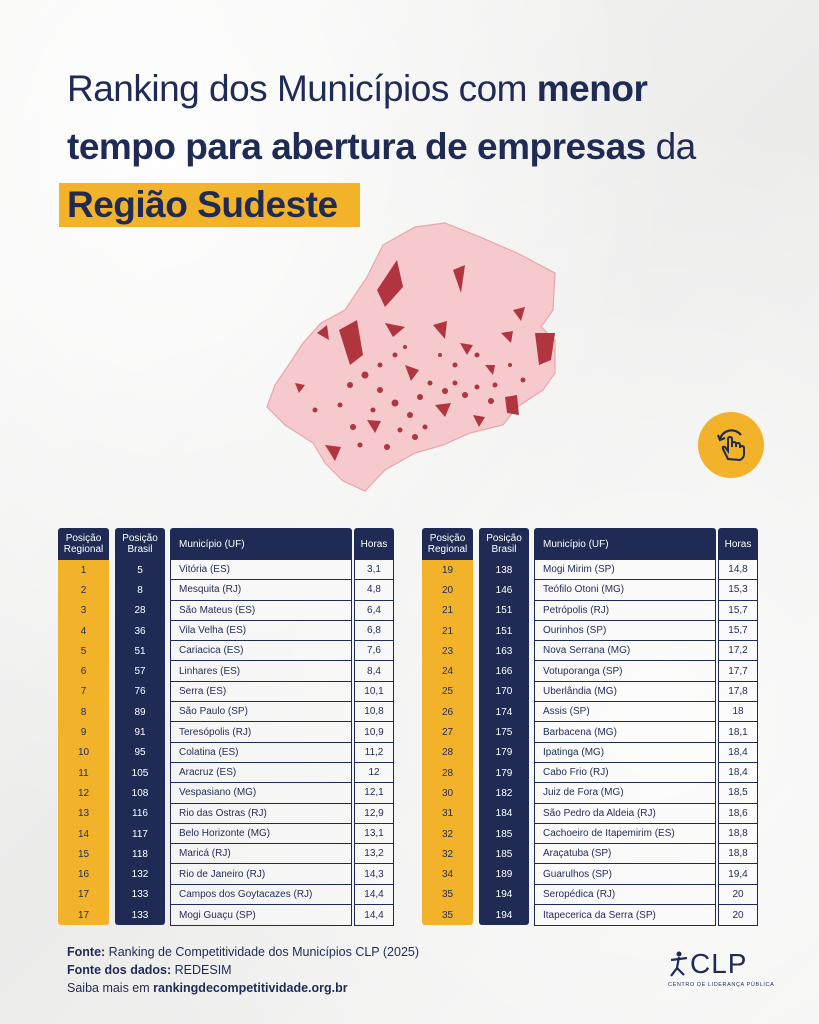 The image size is (819, 1024). Describe the element at coordinates (504, 590) in the screenshot. I see `table-cell: 146` at that location.